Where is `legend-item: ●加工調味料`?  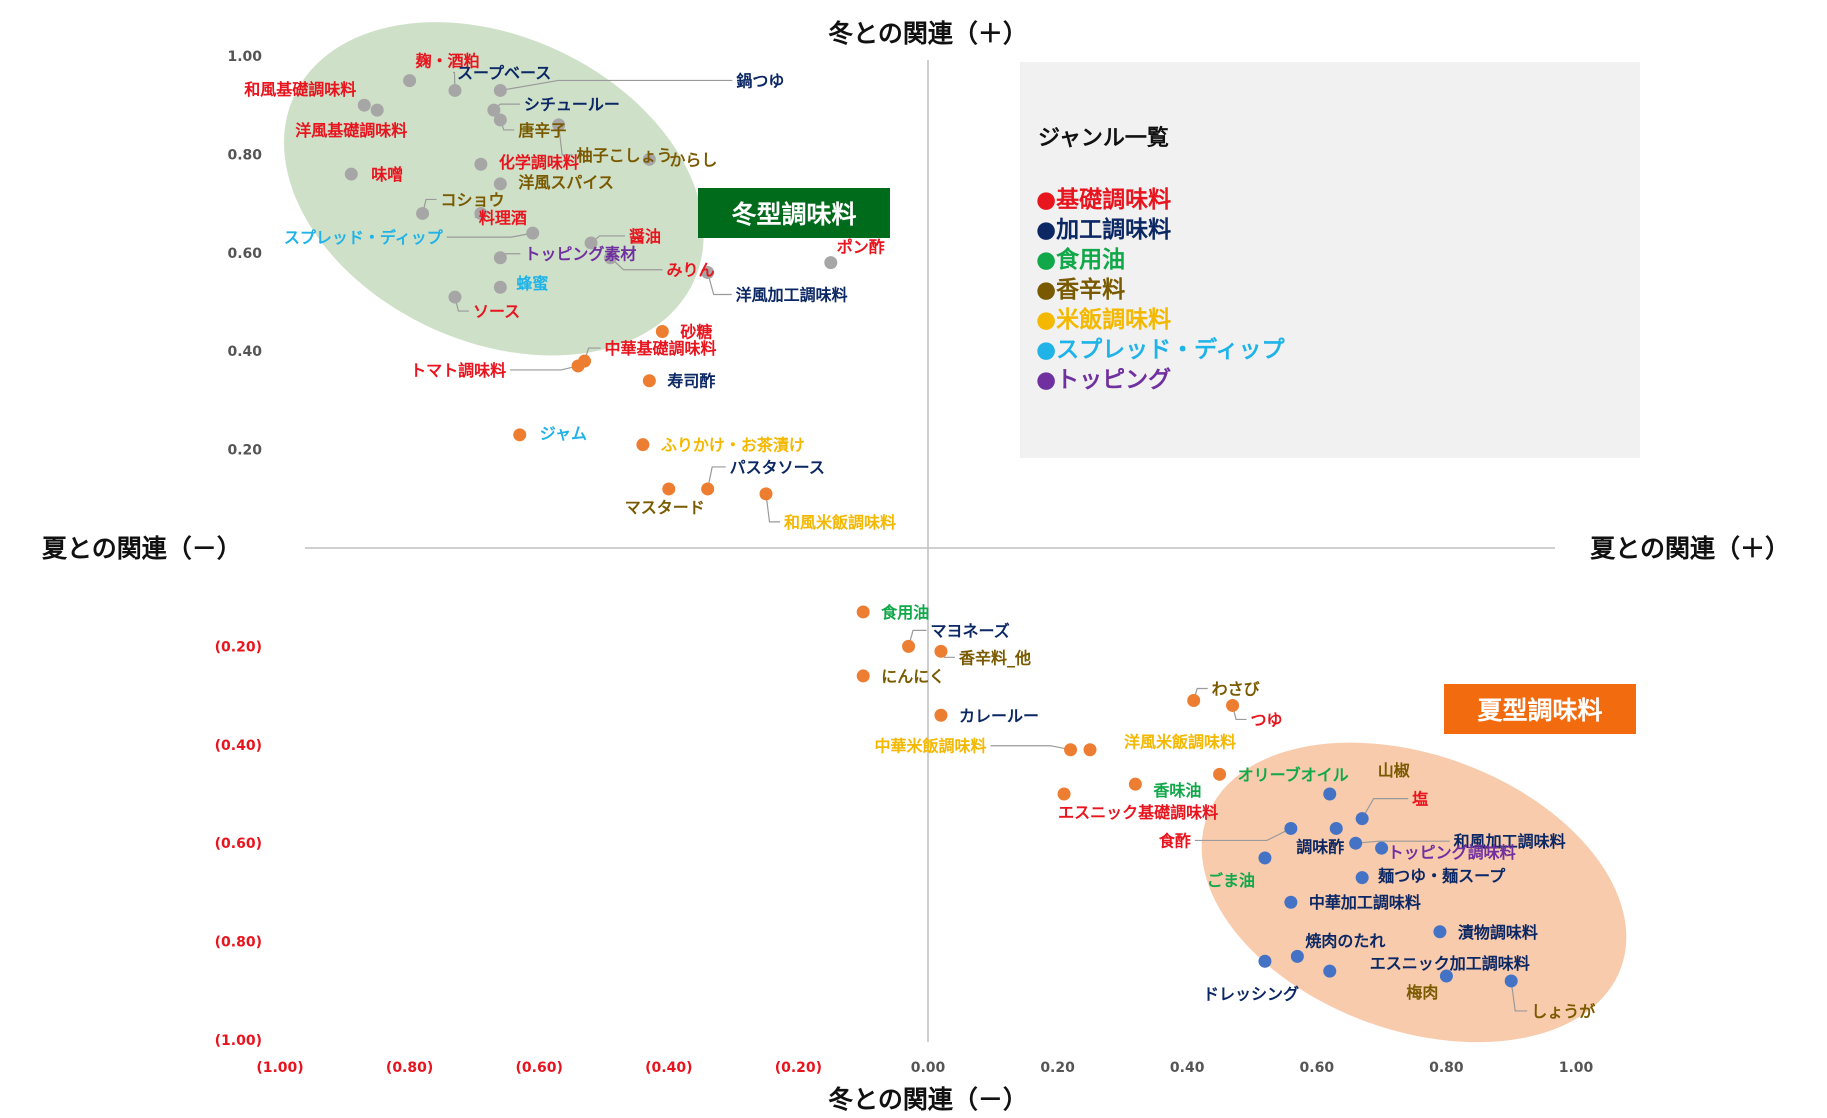
legend-item: ●加工調味料 is located at coordinates (1103, 229).